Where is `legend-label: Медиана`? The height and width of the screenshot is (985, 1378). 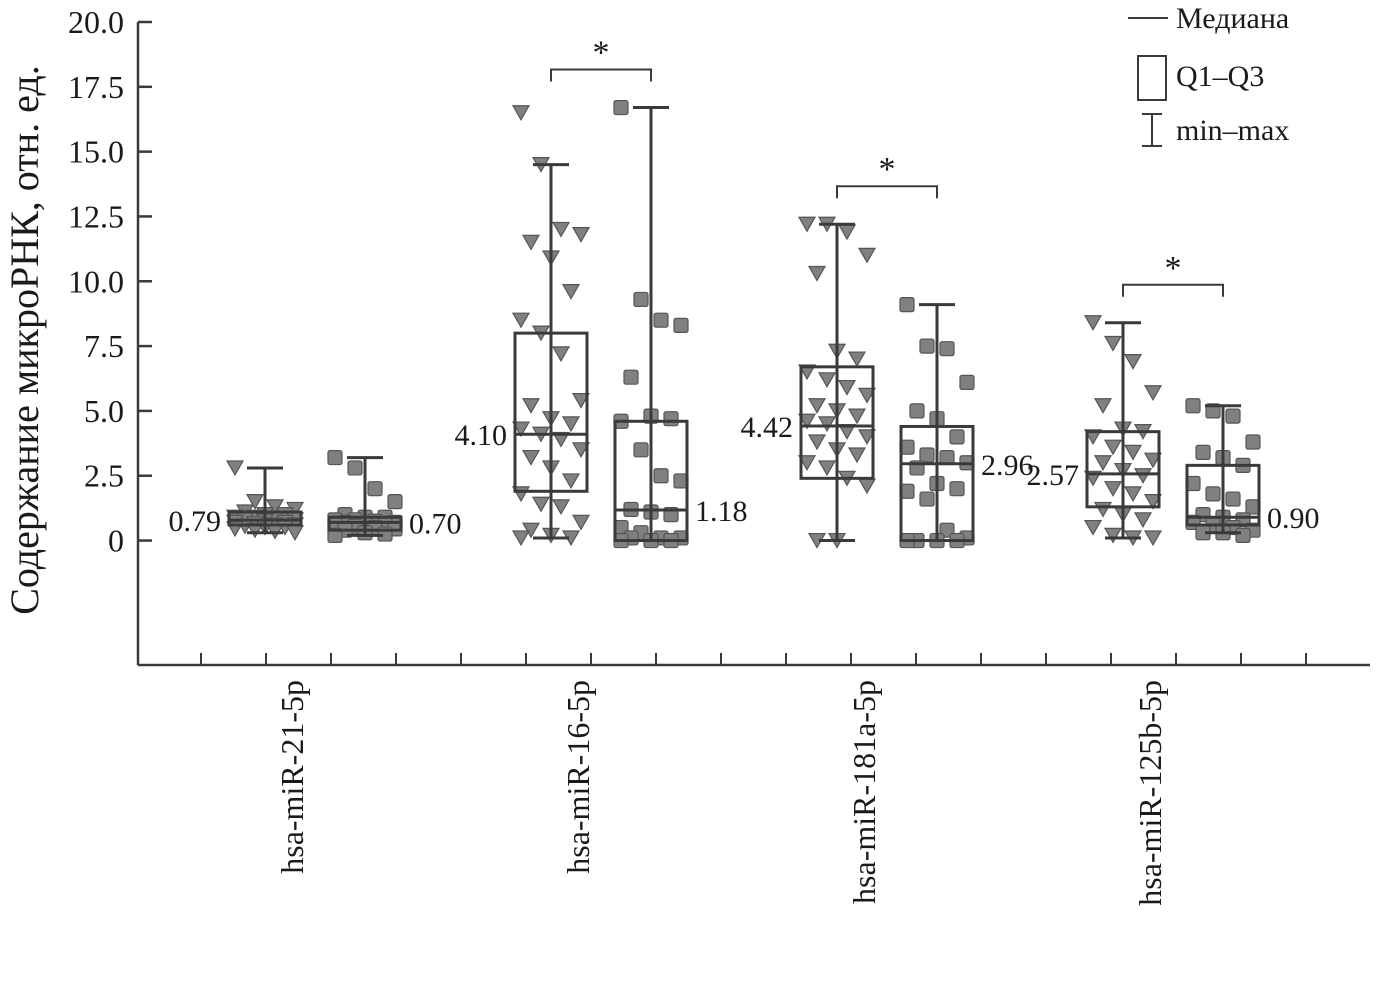 legend-label: Медиана is located at coordinates (1232, 18).